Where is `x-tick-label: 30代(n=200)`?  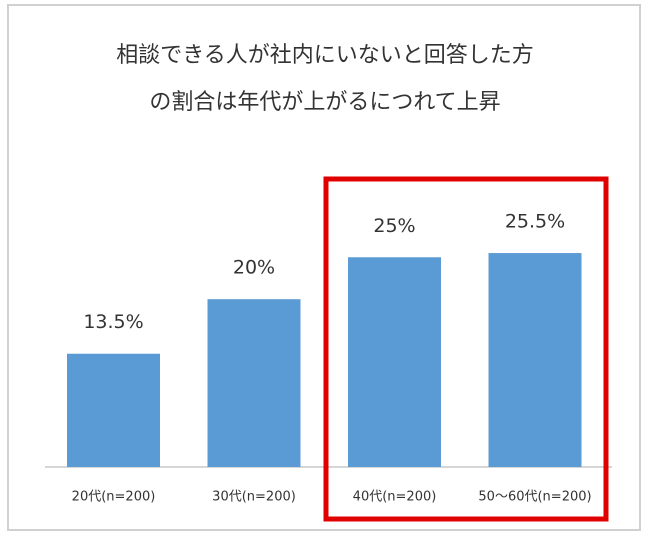
x-tick-label: 30代(n=200) is located at coordinates (254, 497).